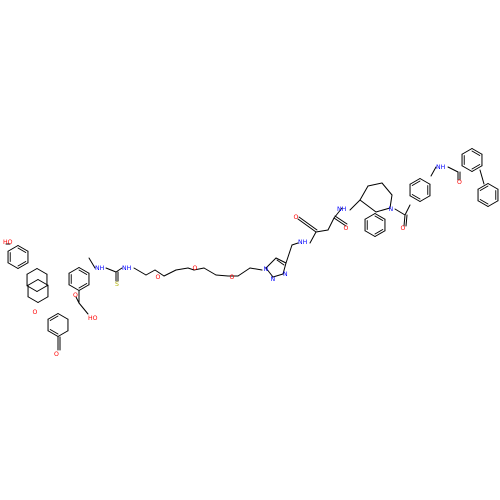 The height and width of the screenshot is (500, 500). Describe the element at coordinates (273, 279) in the screenshot. I see `atom-label-triazole-n2: N` at that location.